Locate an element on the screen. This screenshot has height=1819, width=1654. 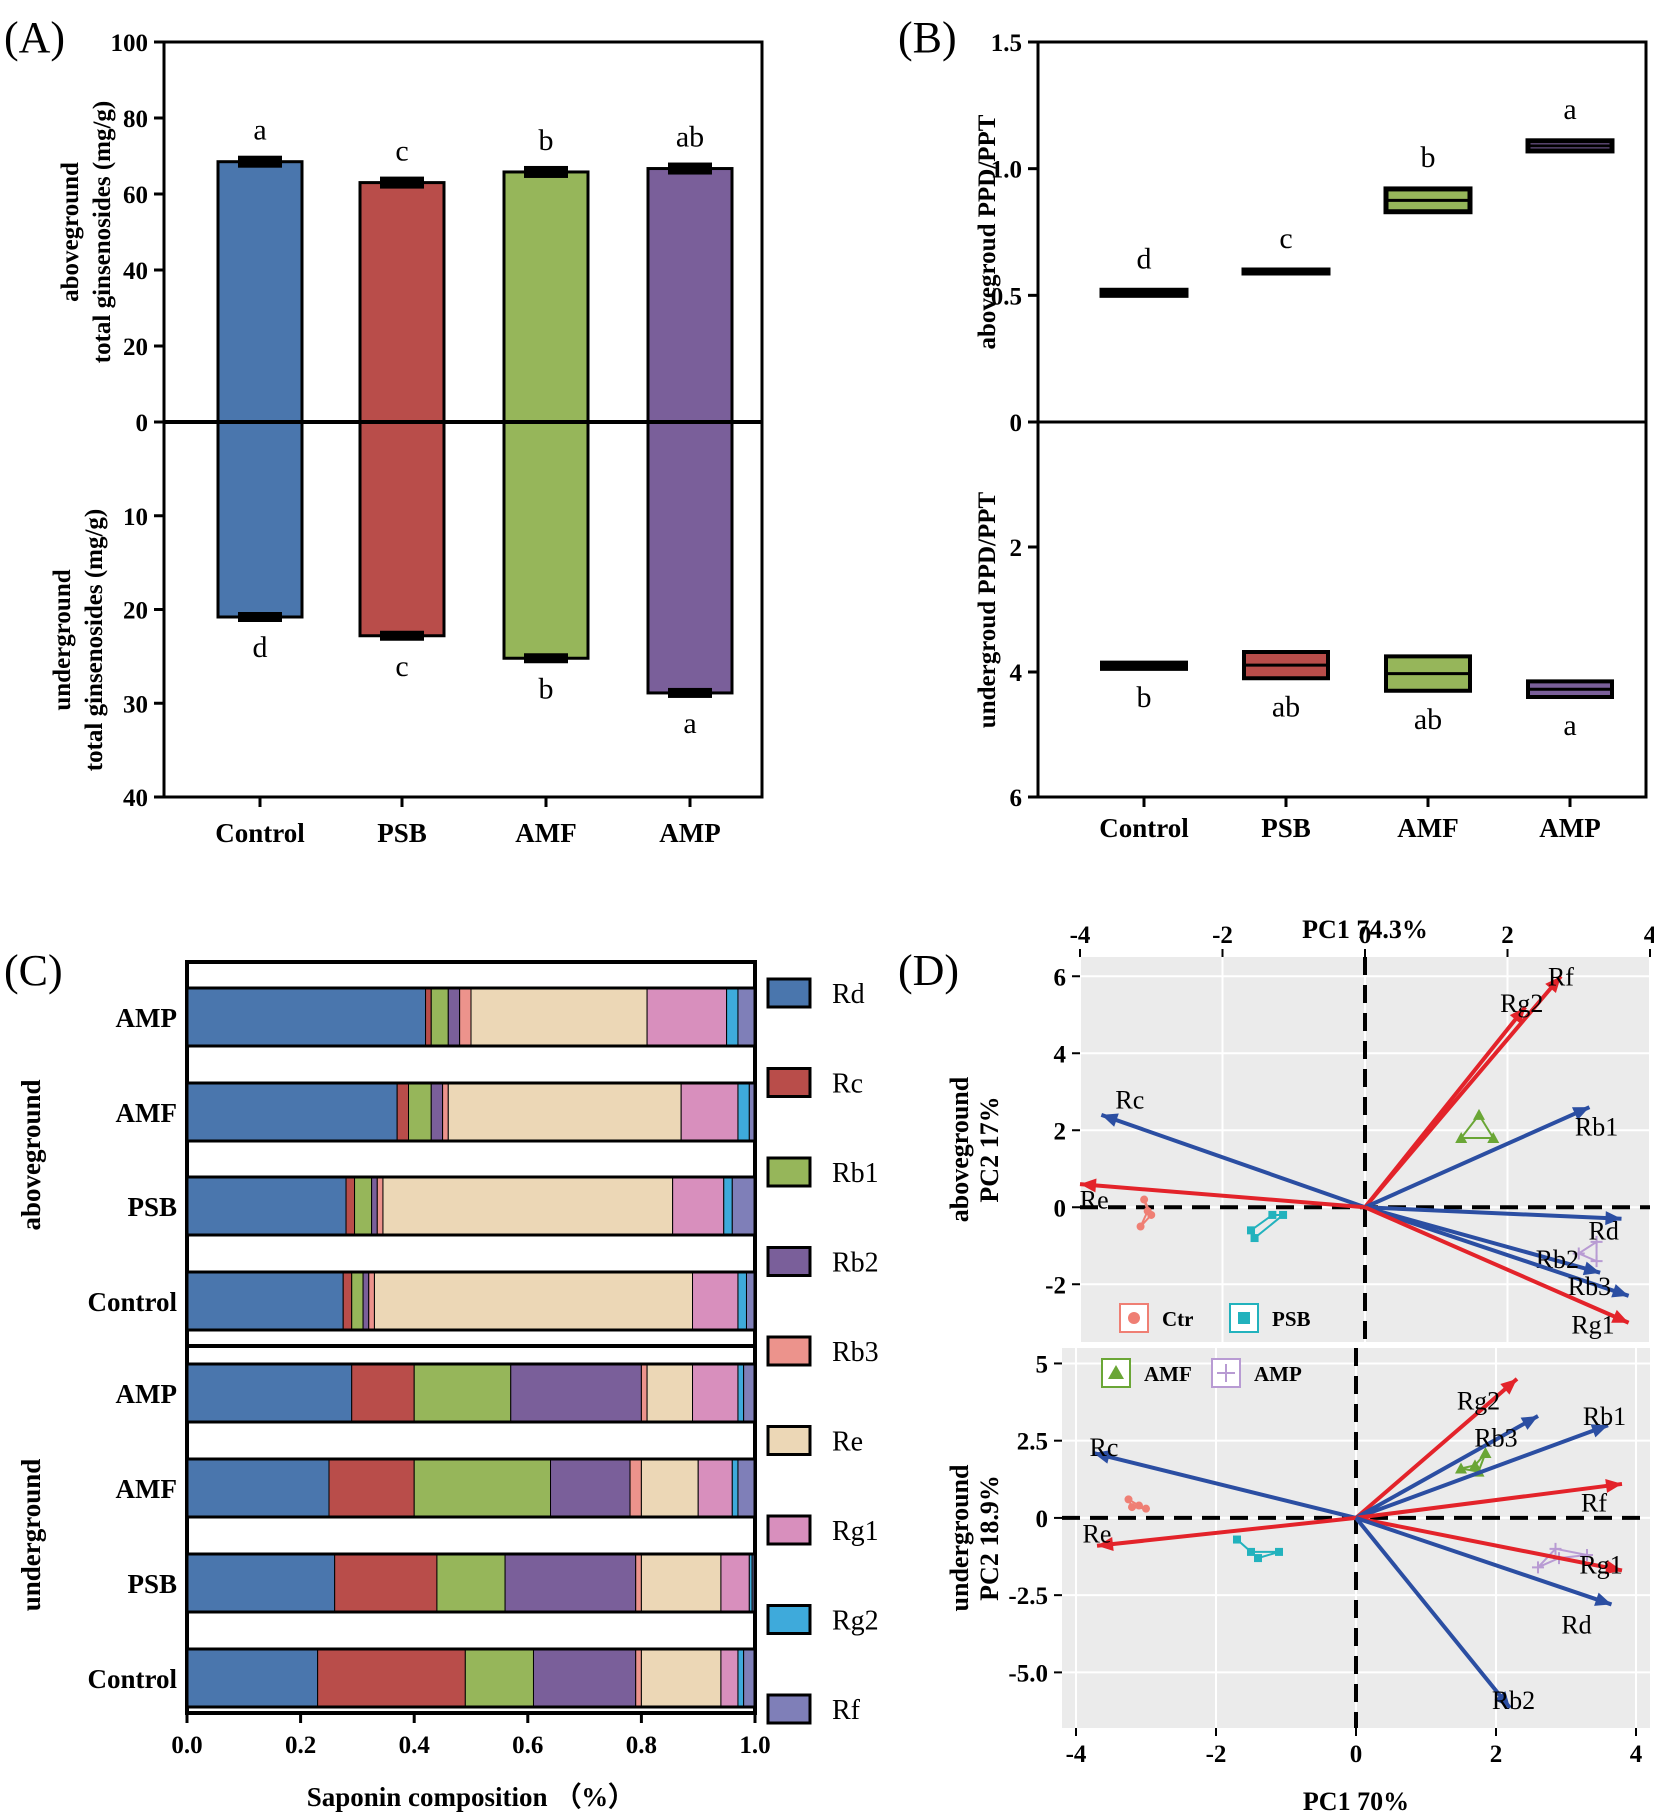
x-tick-label: 0 is located at coordinates (1365, 935).